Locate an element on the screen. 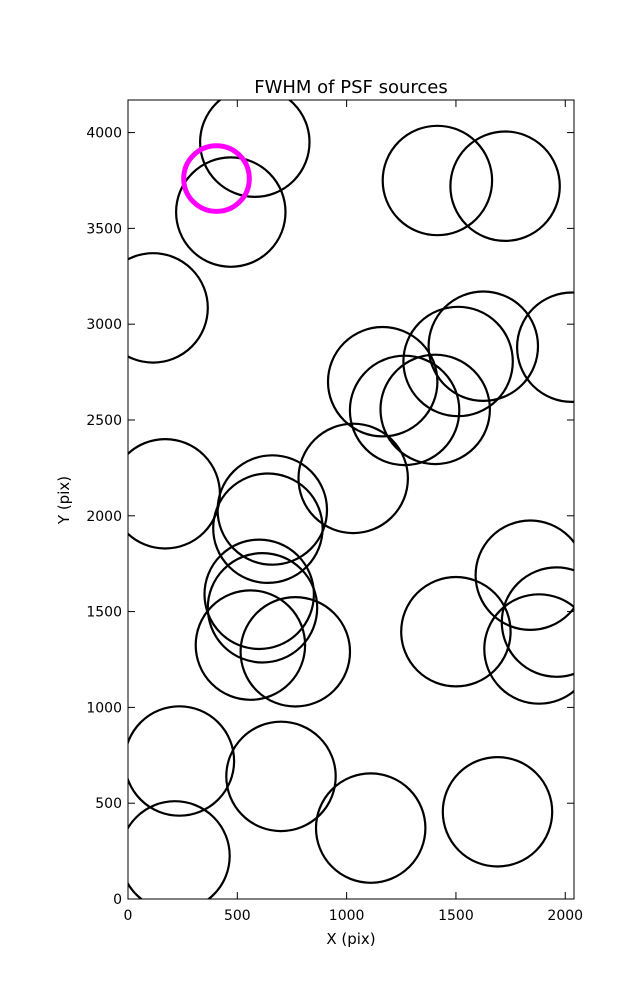  y-tick-label-0: 0 is located at coordinates (117, 900).